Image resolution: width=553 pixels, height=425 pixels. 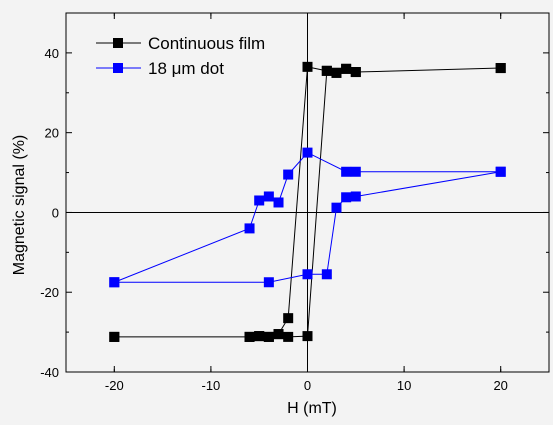 I want to click on x-tick-label: 20, so click(x=500, y=385).